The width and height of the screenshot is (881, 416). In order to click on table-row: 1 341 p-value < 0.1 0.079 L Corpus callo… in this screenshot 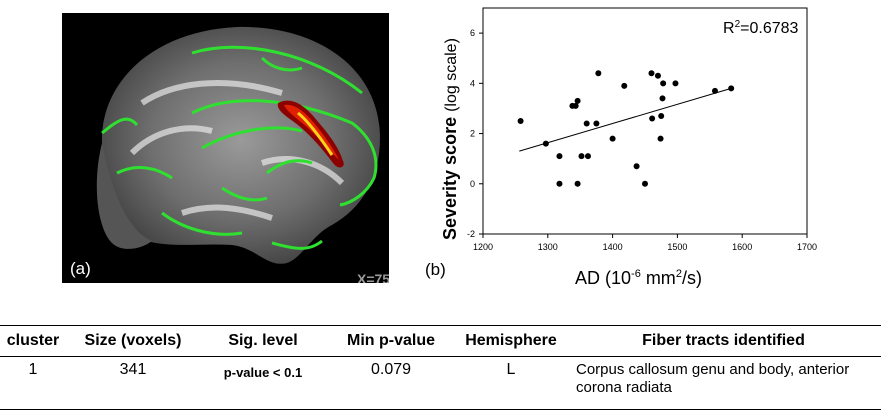, I will do `click(440, 383)`.